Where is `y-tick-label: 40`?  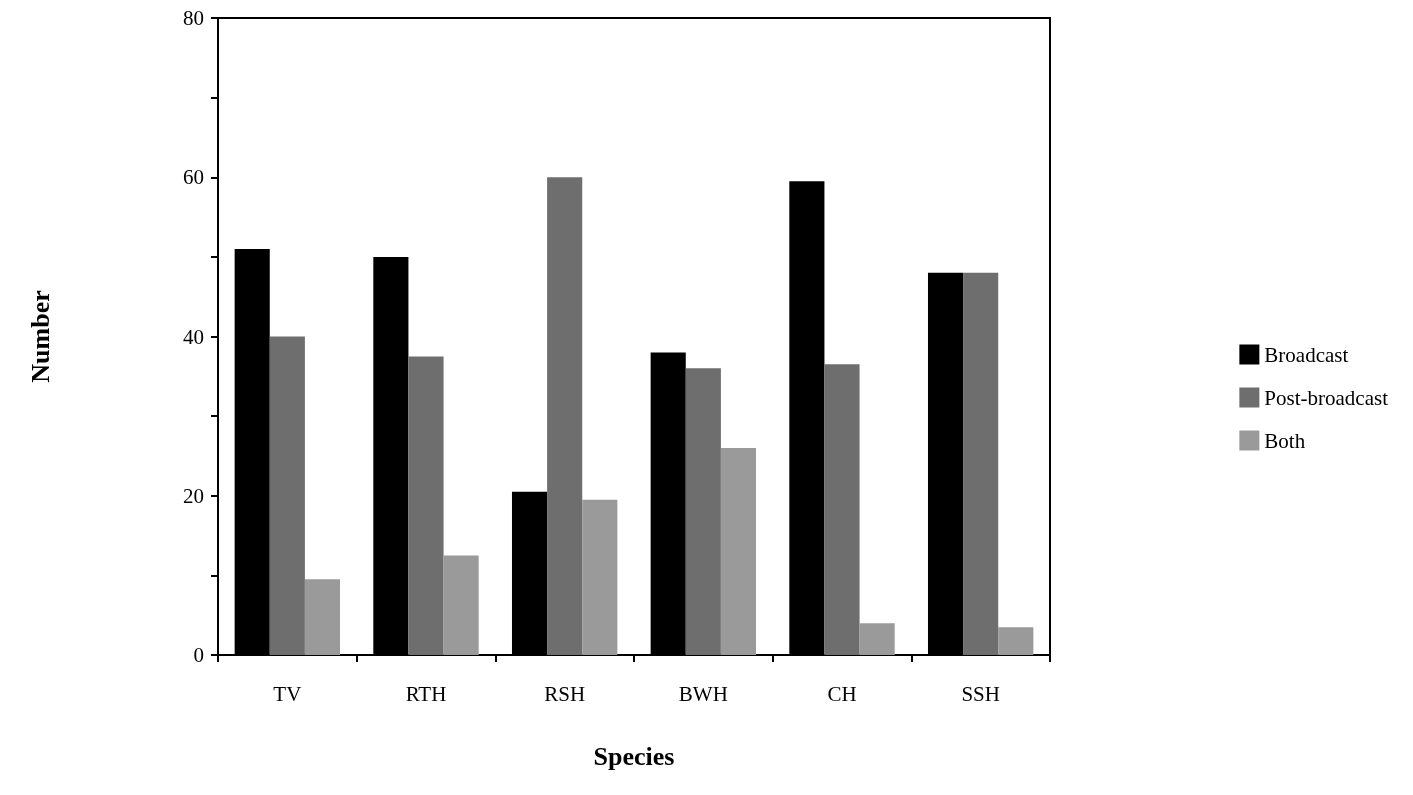
y-tick-label: 40 is located at coordinates (193, 336).